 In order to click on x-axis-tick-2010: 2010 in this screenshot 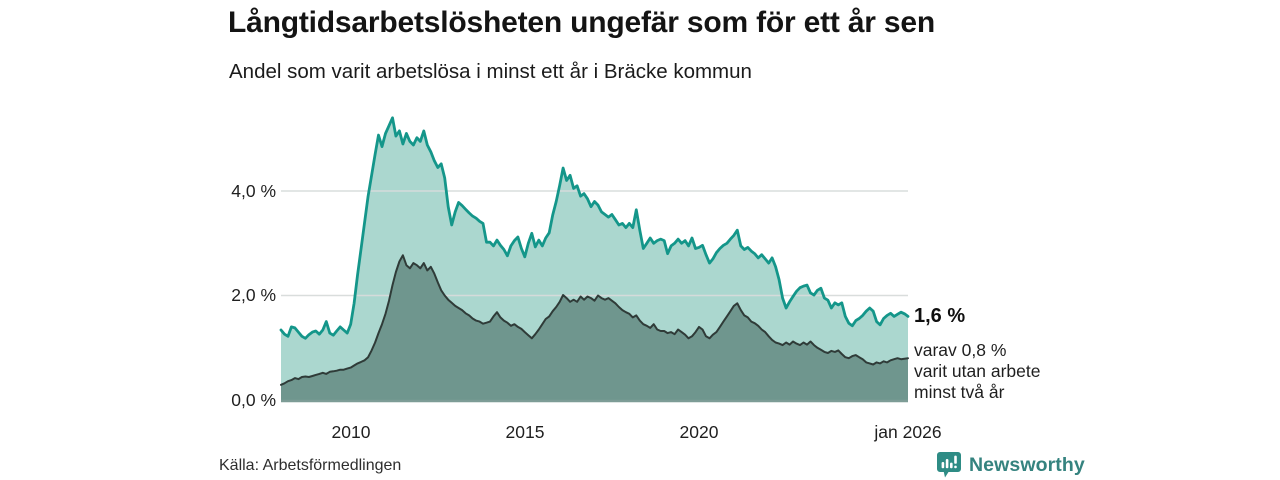, I will do `click(351, 432)`.